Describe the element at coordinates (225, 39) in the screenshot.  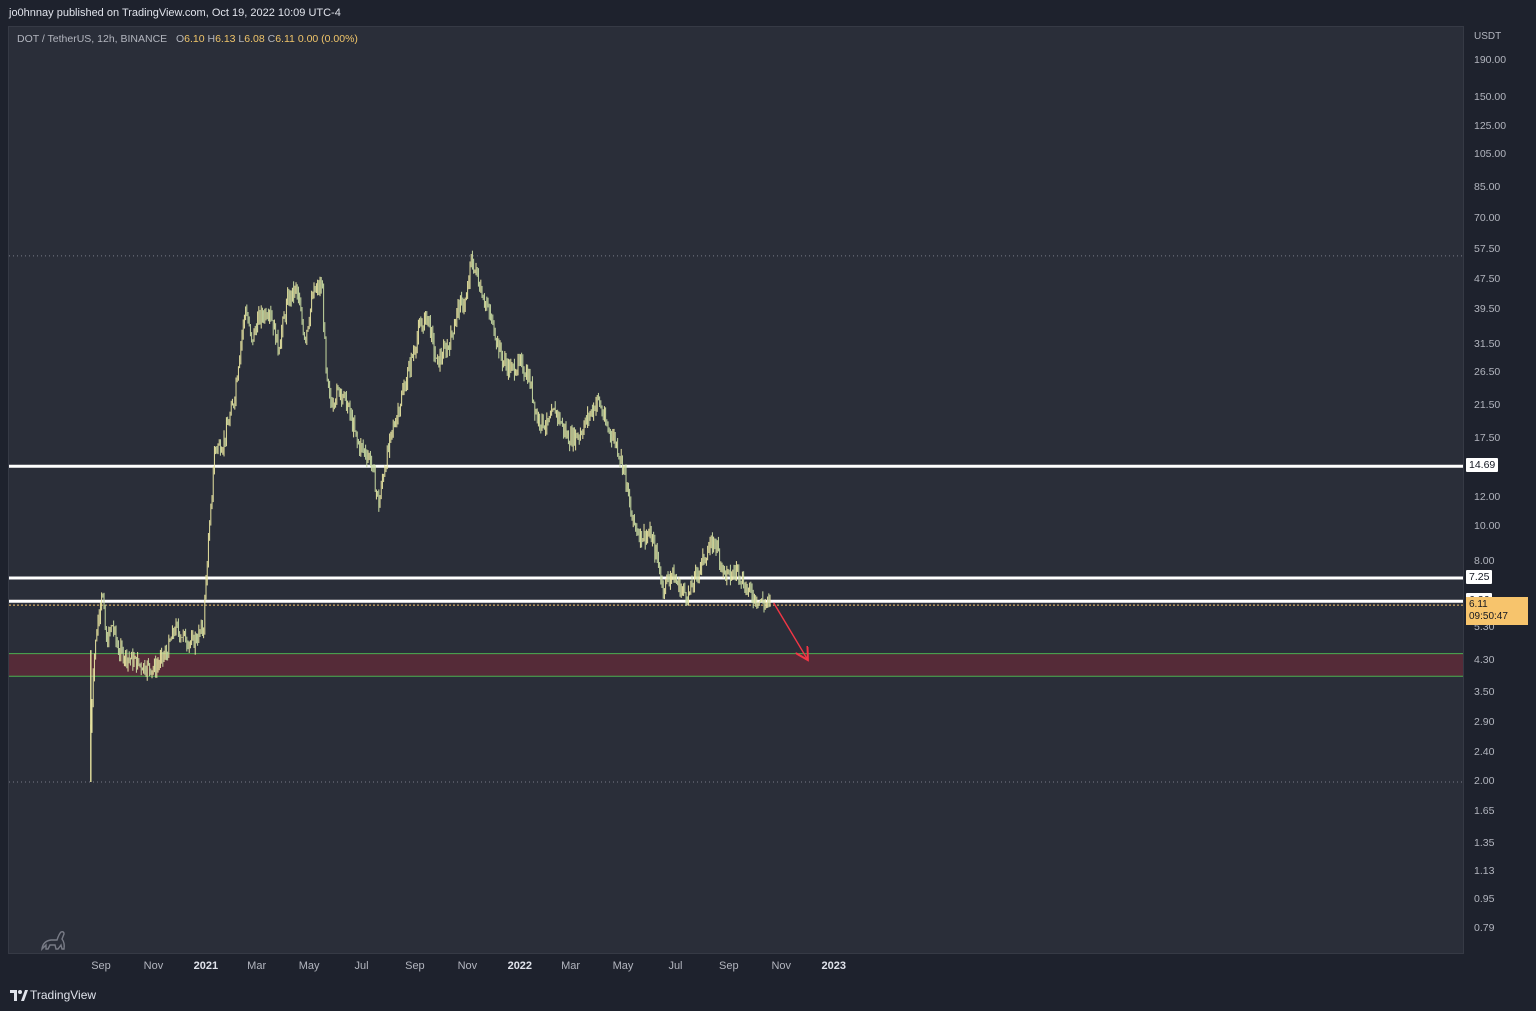
I see `legend-high: 6.13` at that location.